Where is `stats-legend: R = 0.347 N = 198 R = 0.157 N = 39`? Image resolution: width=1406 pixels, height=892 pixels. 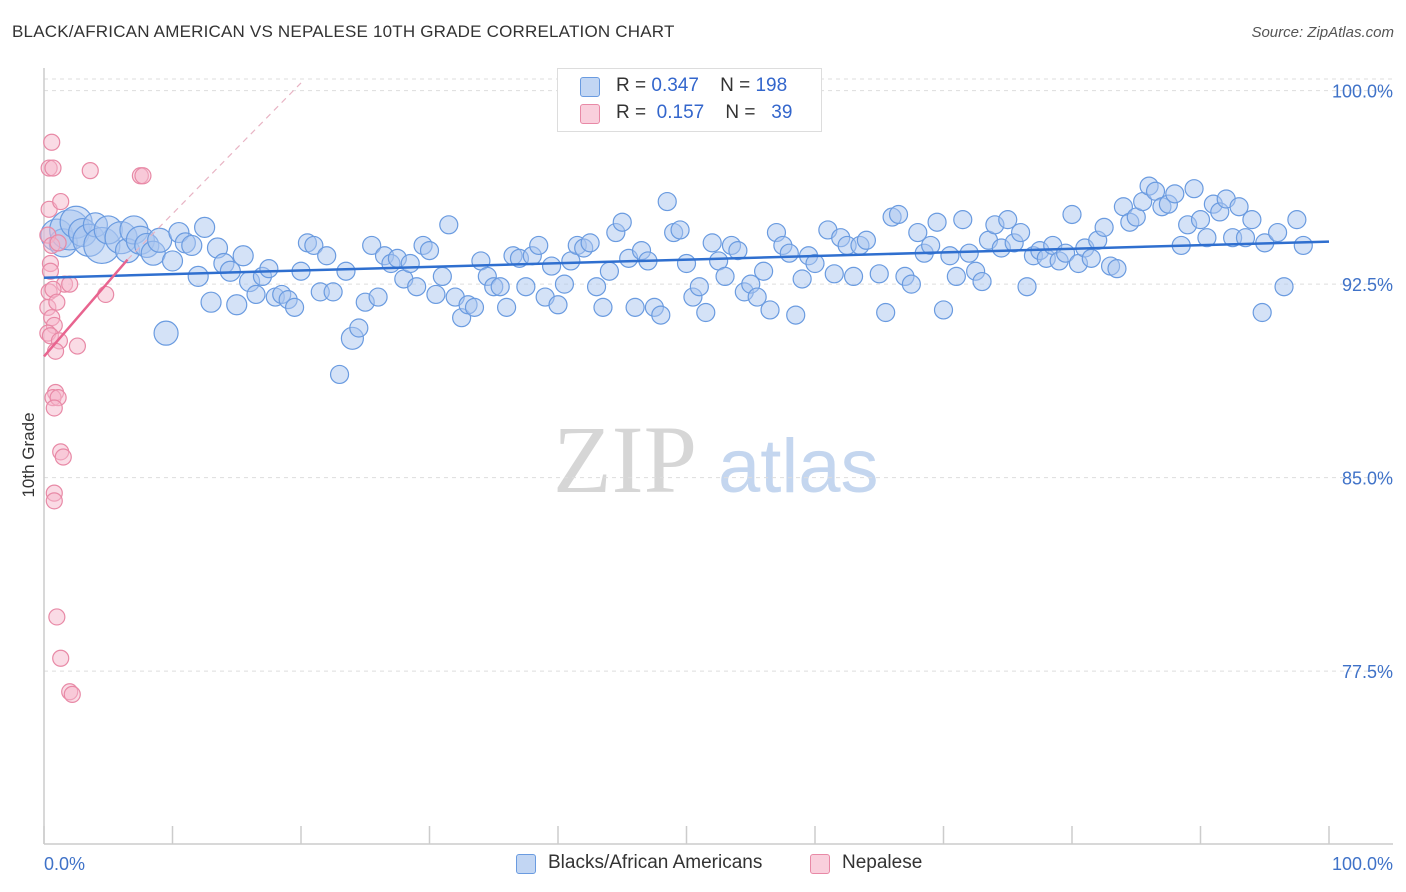 stats-legend: R = 0.347 N = 198 R = 0.157 N = 39 is located at coordinates (689, 100).